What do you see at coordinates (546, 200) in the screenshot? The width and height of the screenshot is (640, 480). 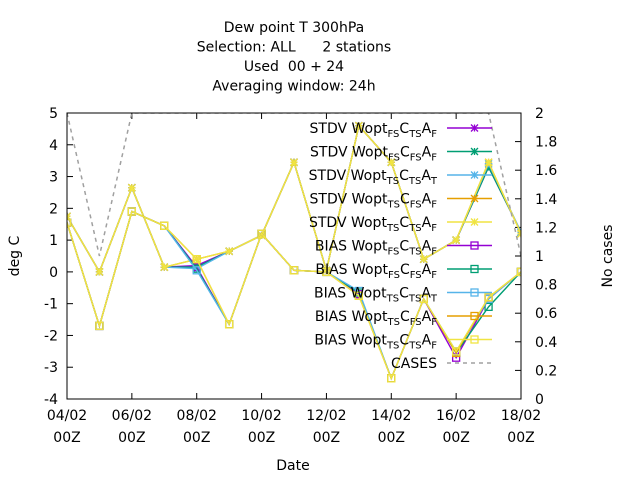 I see `y2-tick-label: 1.4` at bounding box center [546, 200].